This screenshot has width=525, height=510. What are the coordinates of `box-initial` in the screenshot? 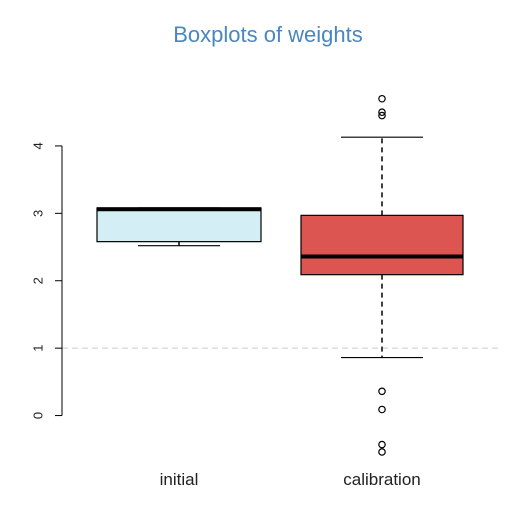 It's located at (179, 227).